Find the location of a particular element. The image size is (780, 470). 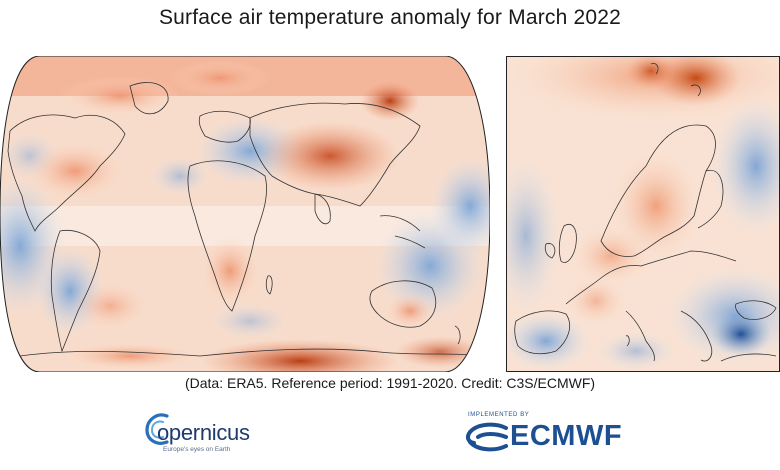

copernicus-logo: opernicus Europe's eyes on Earth is located at coordinates (208, 433).